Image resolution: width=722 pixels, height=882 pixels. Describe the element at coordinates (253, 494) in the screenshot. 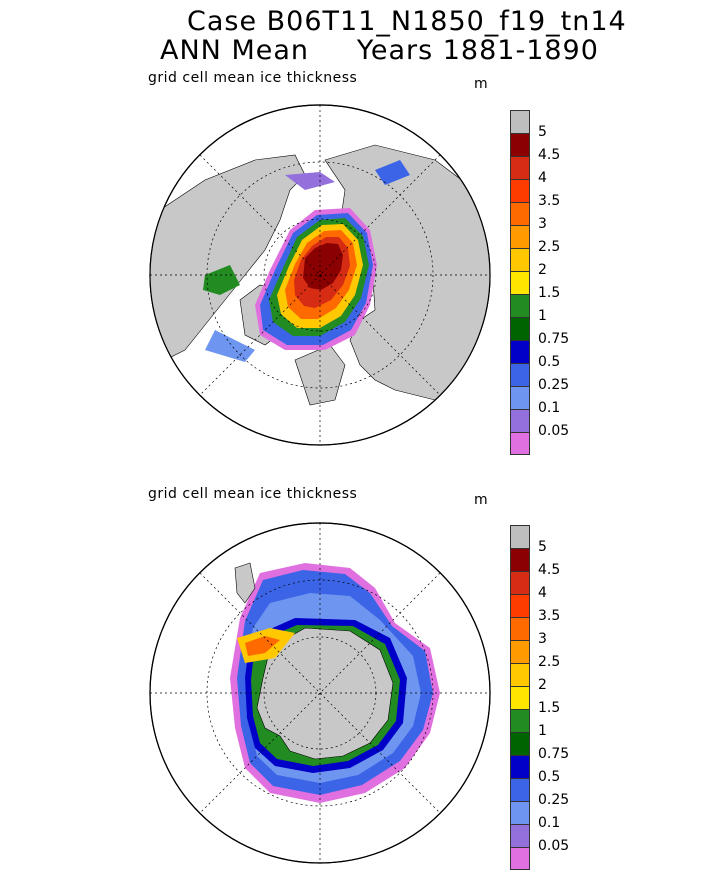

I see `south-panel-label: grid cell mean ice thickness` at that location.